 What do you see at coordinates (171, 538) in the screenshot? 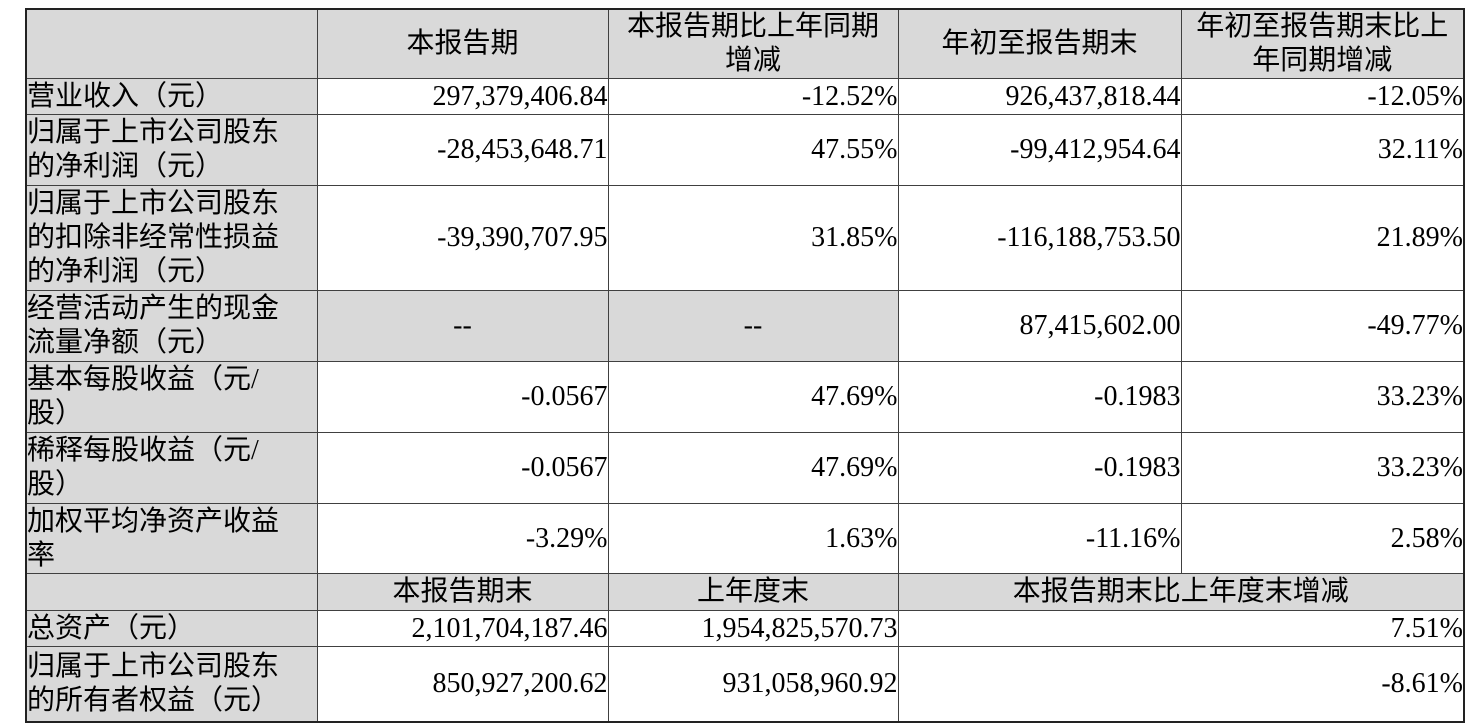
I see `row-label-weighted-avg-roe: 加权平均净资产收益 率` at bounding box center [171, 538].